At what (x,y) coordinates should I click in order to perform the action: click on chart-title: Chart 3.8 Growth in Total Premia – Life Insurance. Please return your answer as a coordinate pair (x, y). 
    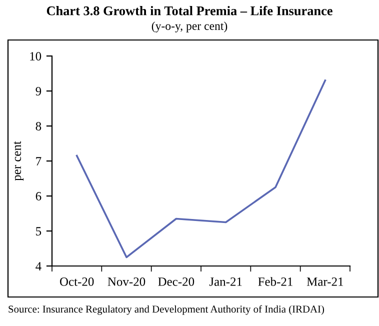
    Looking at the image, I should click on (189, 11).